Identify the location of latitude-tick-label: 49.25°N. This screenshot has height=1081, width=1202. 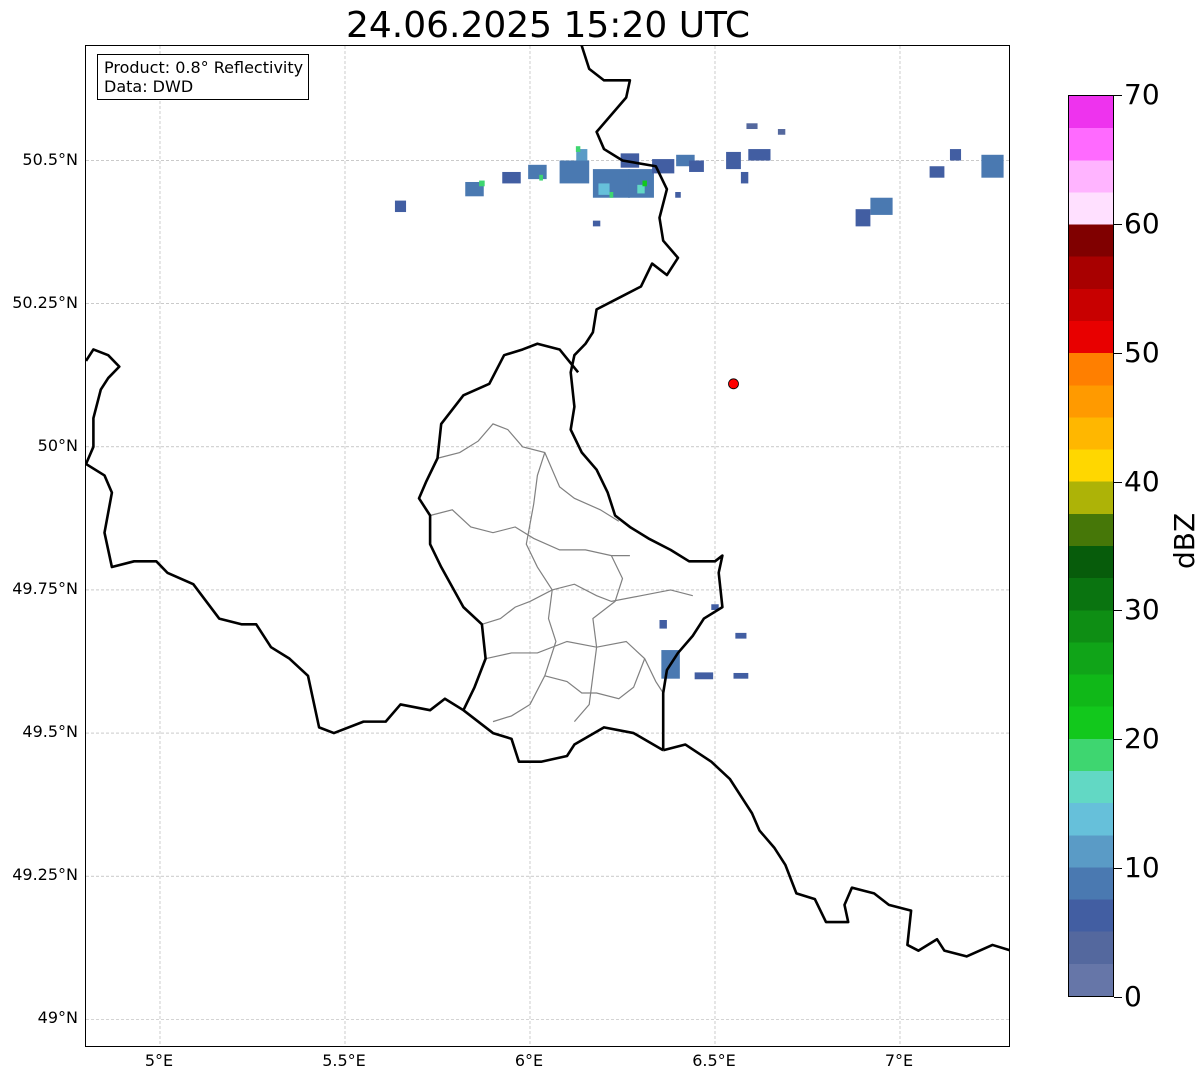
(45, 875).